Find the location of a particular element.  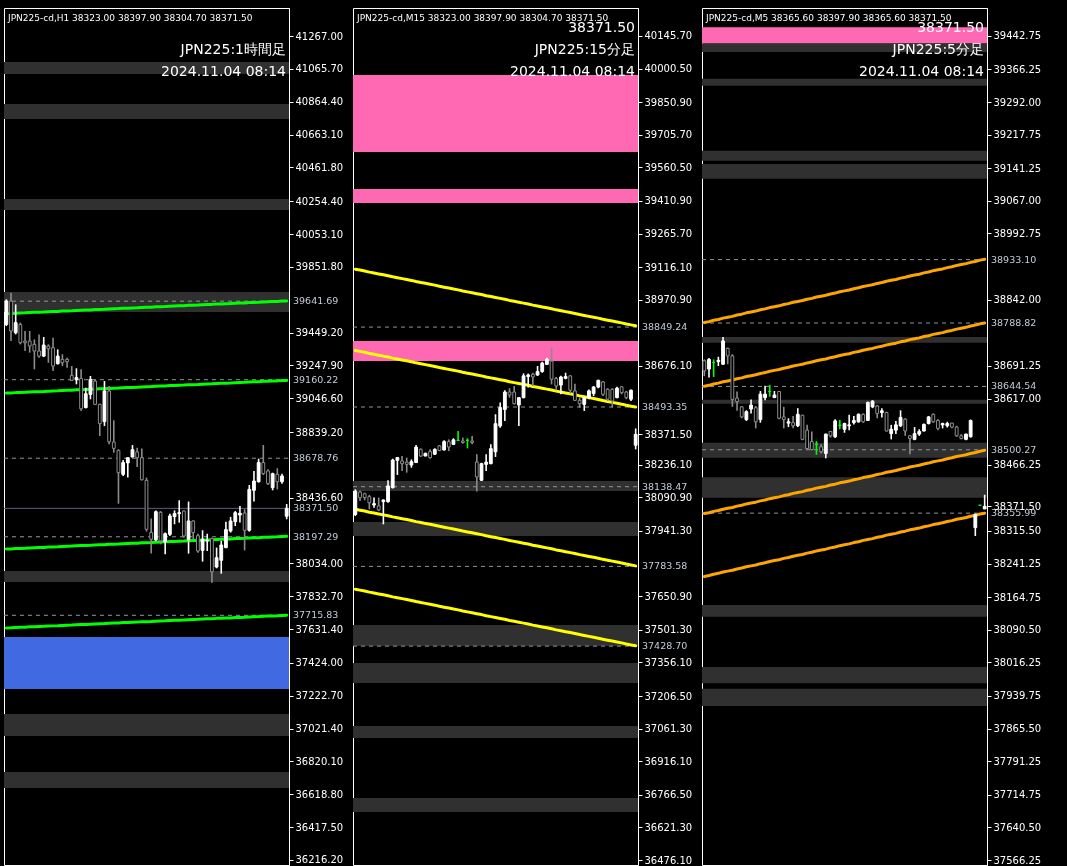

y-tick-label: 38676.10 is located at coordinates (668, 366).